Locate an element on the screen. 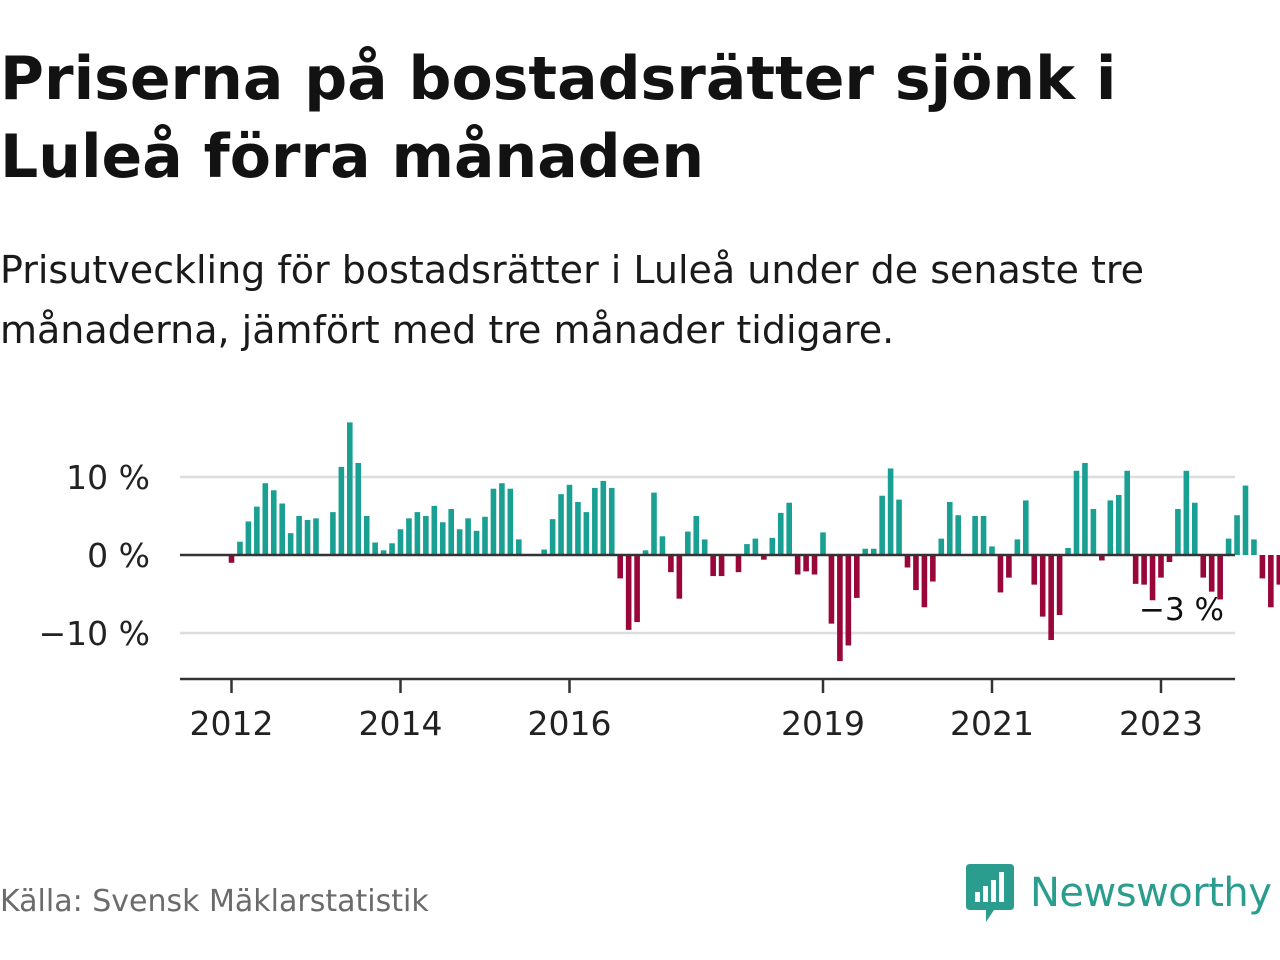 This screenshot has height=960, width=1280. y-tick-label: −10 % is located at coordinates (95, 633).